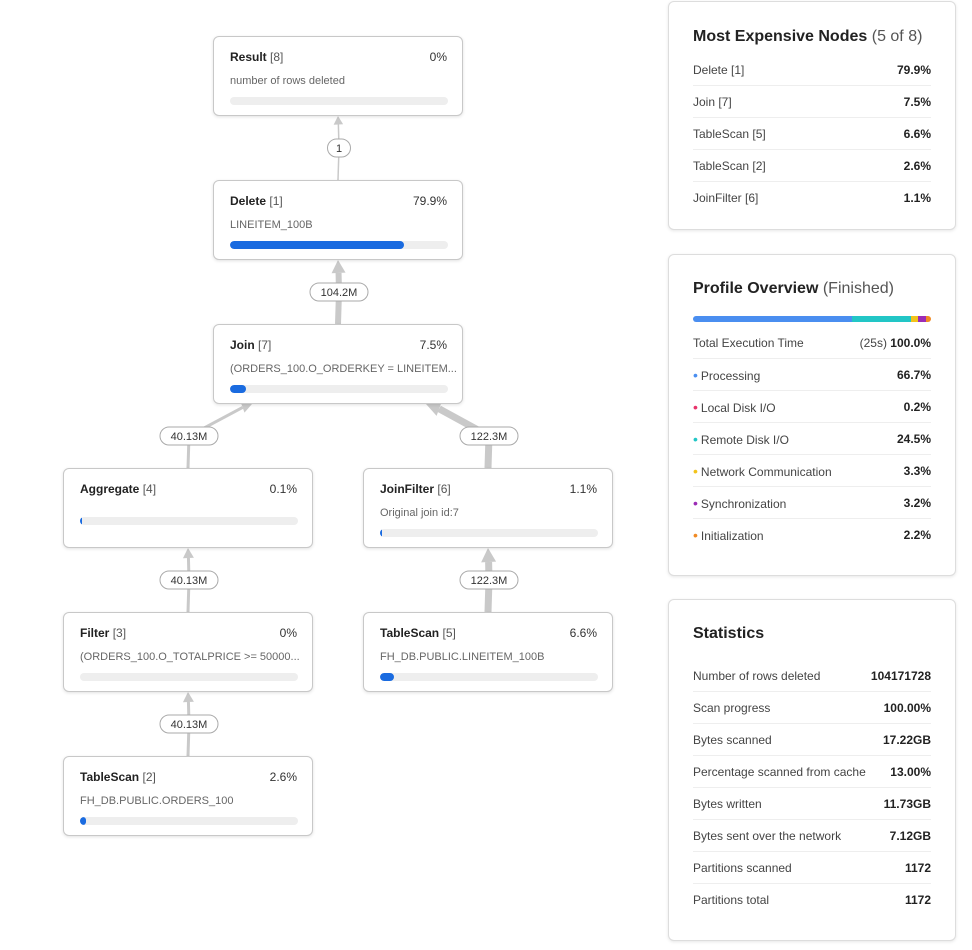  I want to click on node-title: JoinFilter [6], so click(415, 489).